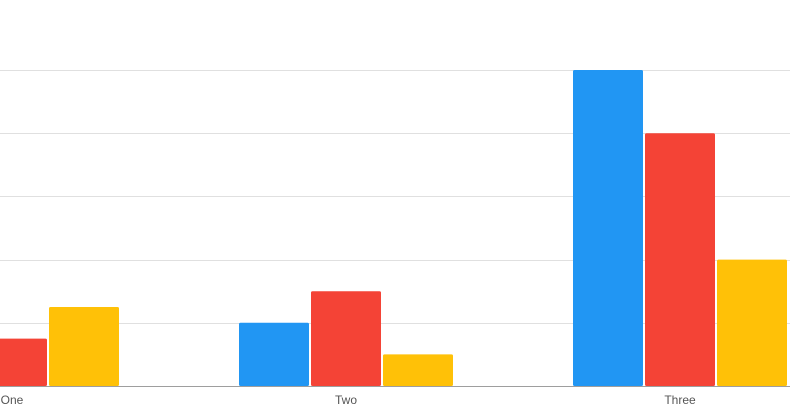 This screenshot has width=790, height=415. I want to click on x-tick-label-three: Three, so click(680, 400).